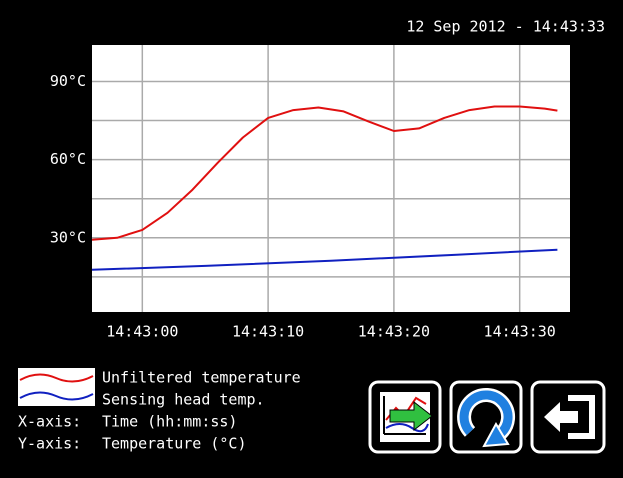 This screenshot has width=623, height=478. Describe the element at coordinates (324, 259) in the screenshot. I see `series-line` at that location.